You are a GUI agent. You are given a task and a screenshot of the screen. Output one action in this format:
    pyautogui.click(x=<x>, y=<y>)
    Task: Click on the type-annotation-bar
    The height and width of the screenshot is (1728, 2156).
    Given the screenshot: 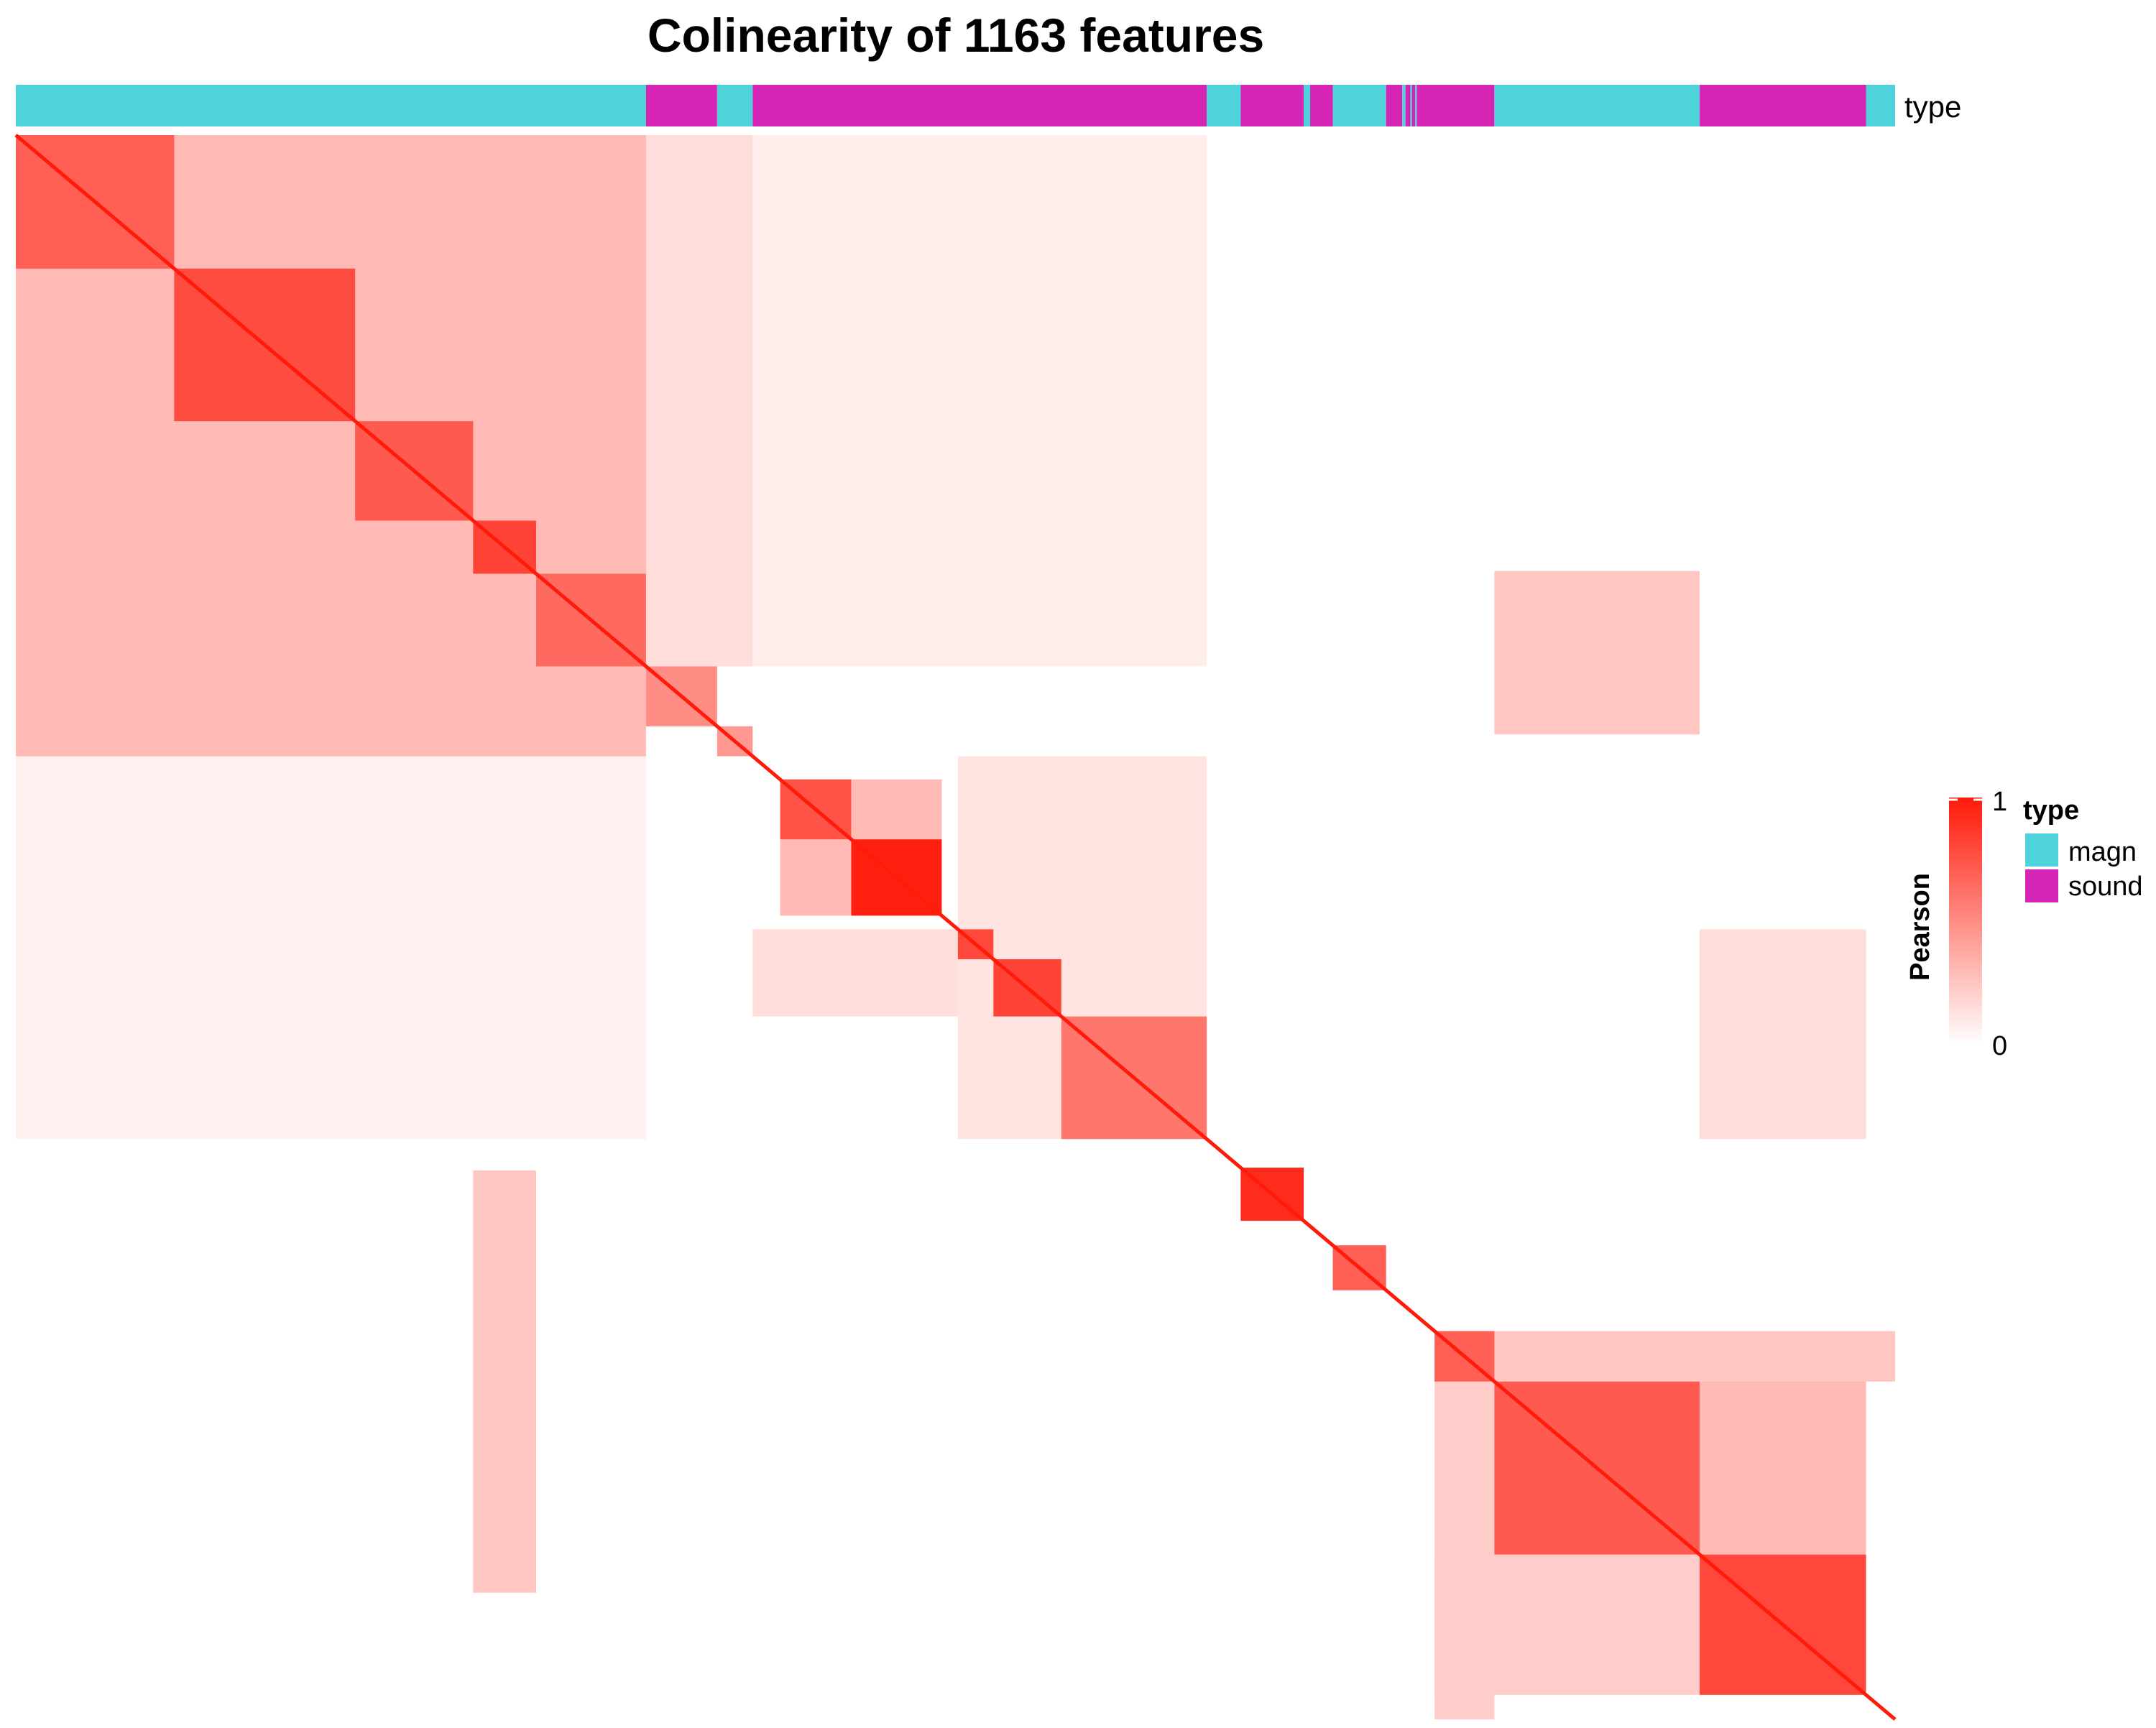 What is the action you would take?
    pyautogui.click(x=955, y=106)
    